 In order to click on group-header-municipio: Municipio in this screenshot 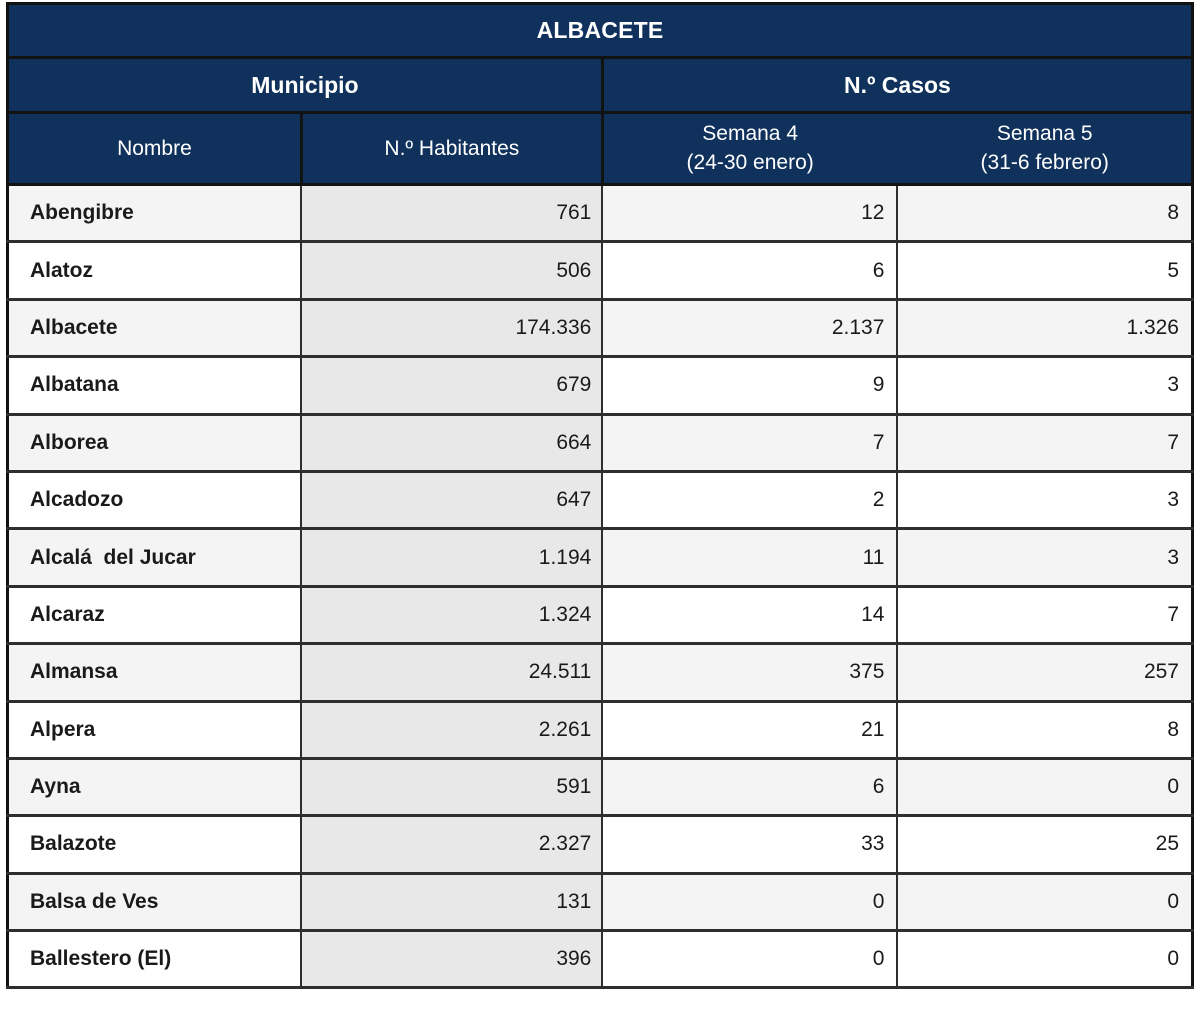, I will do `click(305, 85)`.